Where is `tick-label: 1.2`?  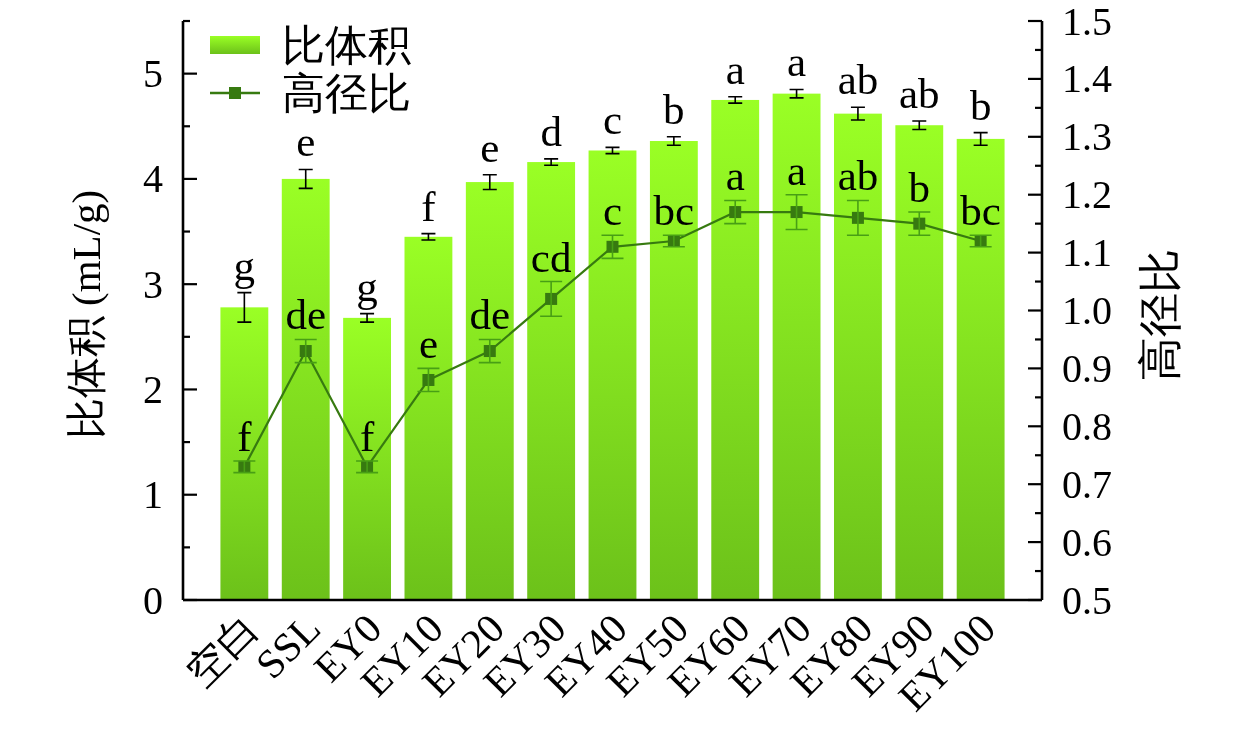 tick-label: 1.2 is located at coordinates (1087, 195).